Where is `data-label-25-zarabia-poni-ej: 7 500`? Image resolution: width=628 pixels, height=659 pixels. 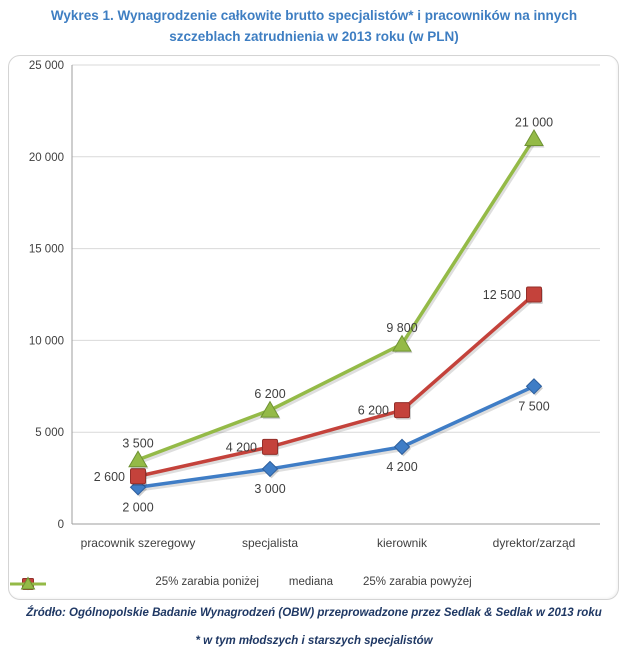
data-label-25-zarabia-poni-ej: 7 500 is located at coordinates (533, 406).